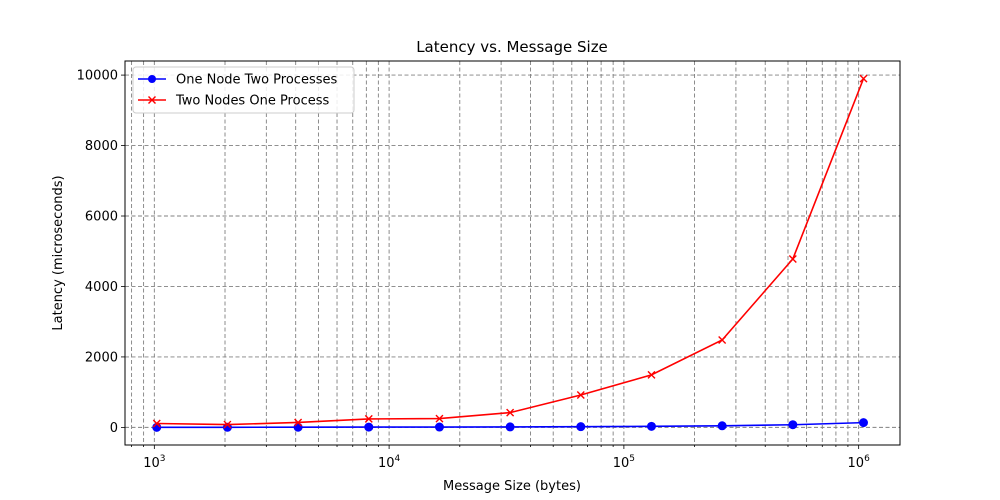 This screenshot has height=500, width=1000. I want to click on x-tick-label: 10⁶, so click(859, 462).